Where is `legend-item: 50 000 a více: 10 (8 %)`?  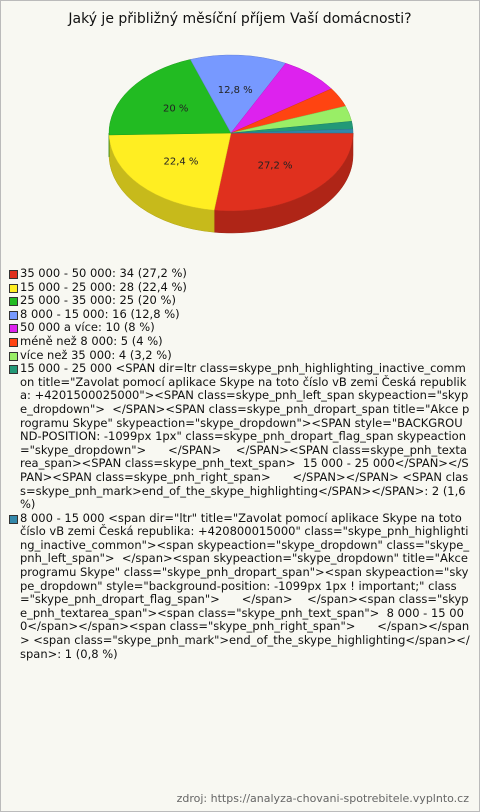
legend-item: 50 000 a více: 10 (8 %) is located at coordinates (240, 328).